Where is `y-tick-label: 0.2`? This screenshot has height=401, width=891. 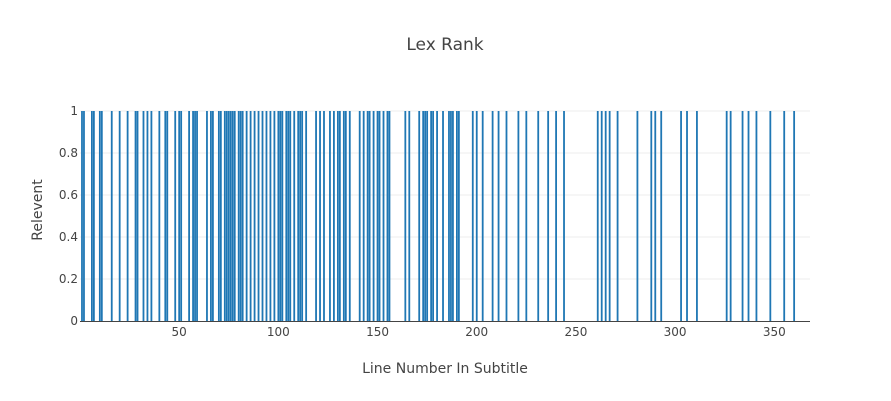
y-tick-label: 0.2 is located at coordinates (68, 279).